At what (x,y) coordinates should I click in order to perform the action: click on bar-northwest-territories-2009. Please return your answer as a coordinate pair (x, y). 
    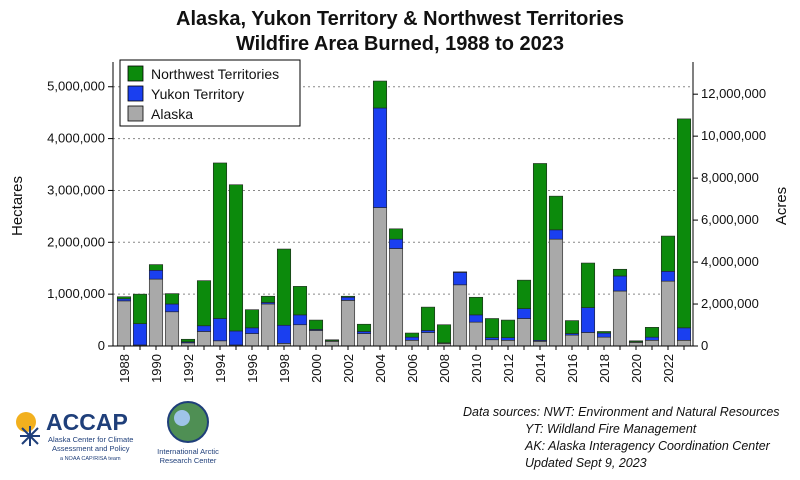
    Looking at the image, I should click on (460, 272).